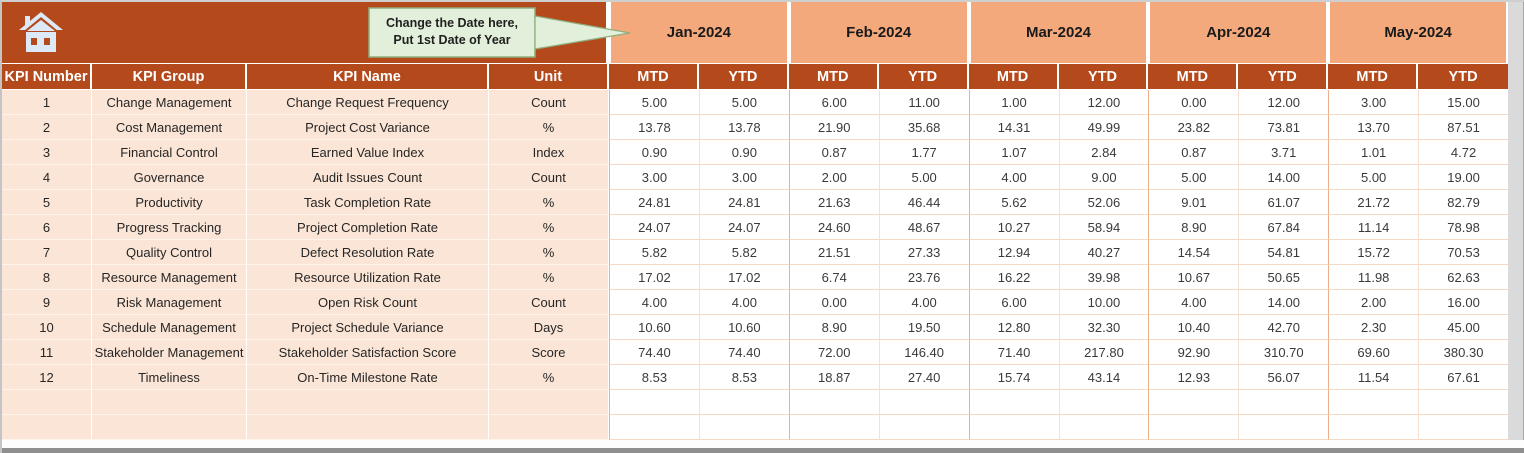 This screenshot has width=1524, height=453. Describe the element at coordinates (1193, 127) in the screenshot. I see `value-cell: 23.82` at that location.